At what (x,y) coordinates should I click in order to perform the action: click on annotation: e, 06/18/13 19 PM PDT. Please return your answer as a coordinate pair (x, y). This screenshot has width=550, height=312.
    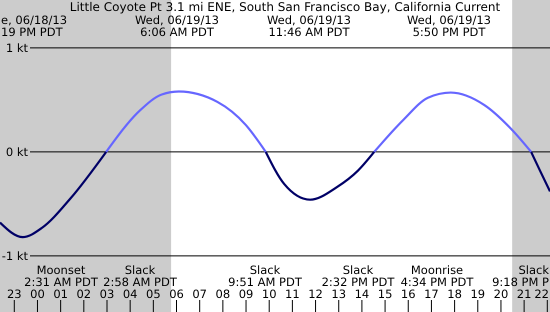
    Looking at the image, I should click on (34, 26).